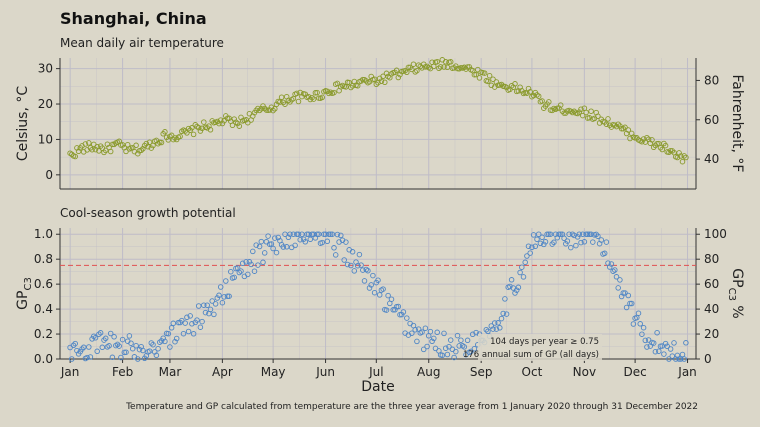 This screenshot has width=760, height=427. Describe the element at coordinates (122, 372) in the screenshot. I see `month-label: Feb` at that location.